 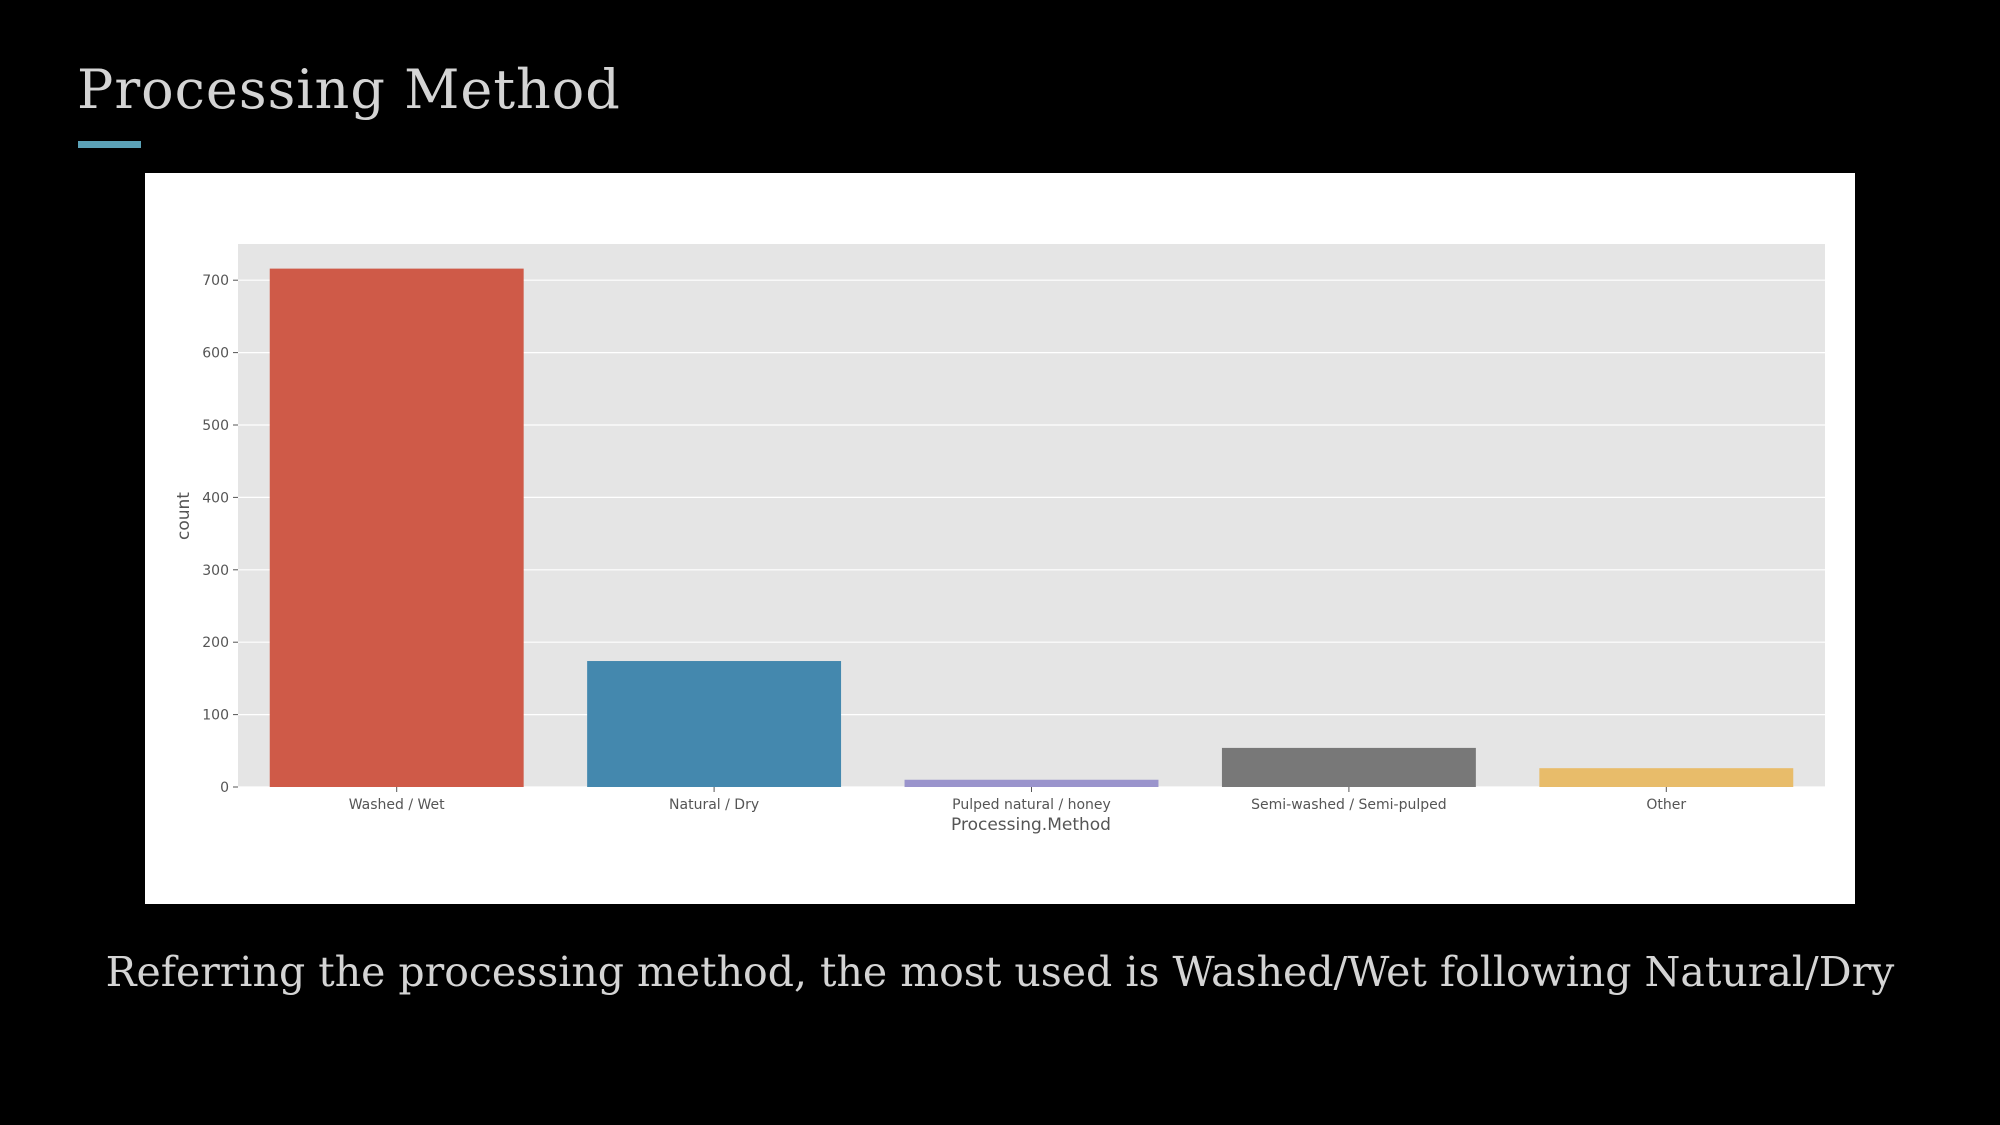 I want to click on x-tick-label: Pulped natural / honey, so click(x=1031, y=805).